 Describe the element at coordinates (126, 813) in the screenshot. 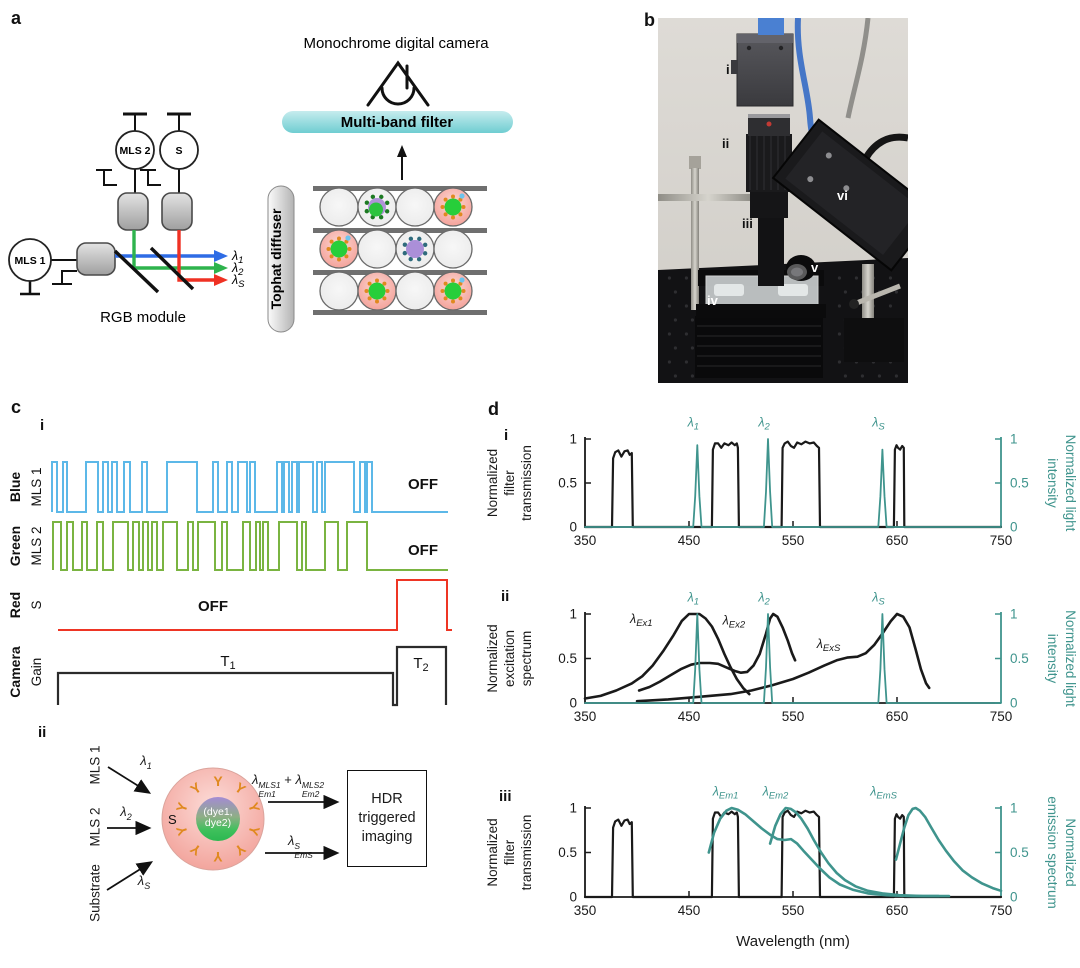

I see `lambda2-input-label: λ2` at that location.